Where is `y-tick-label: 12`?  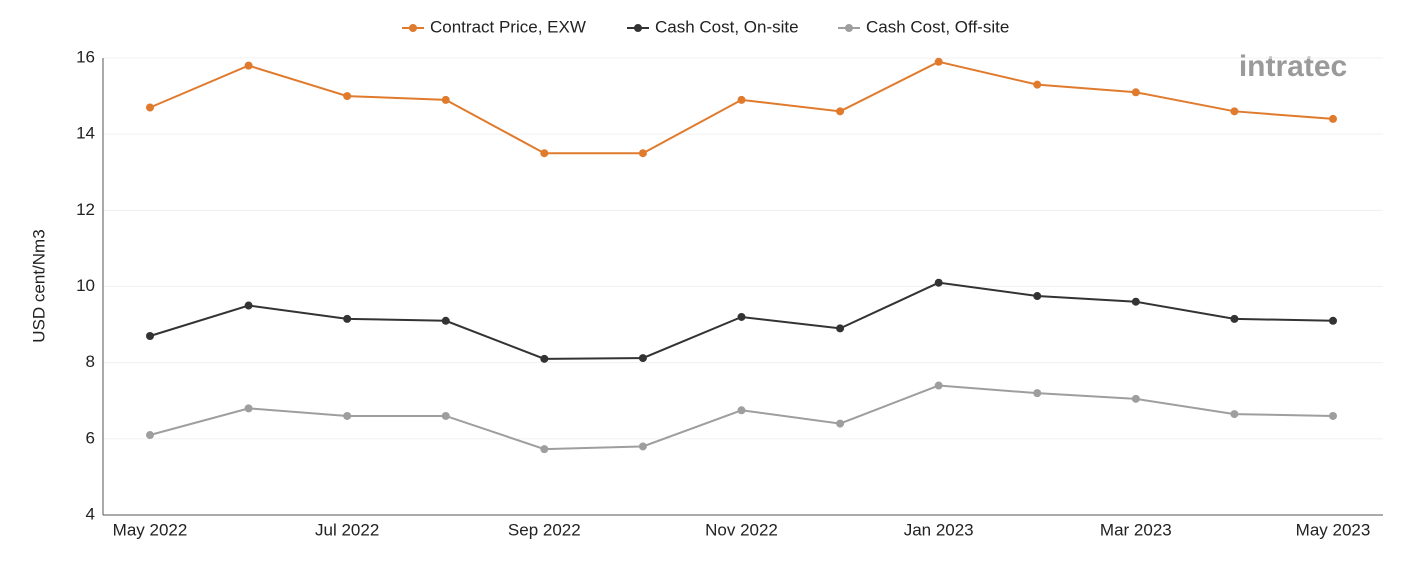 y-tick-label: 12 is located at coordinates (85, 209).